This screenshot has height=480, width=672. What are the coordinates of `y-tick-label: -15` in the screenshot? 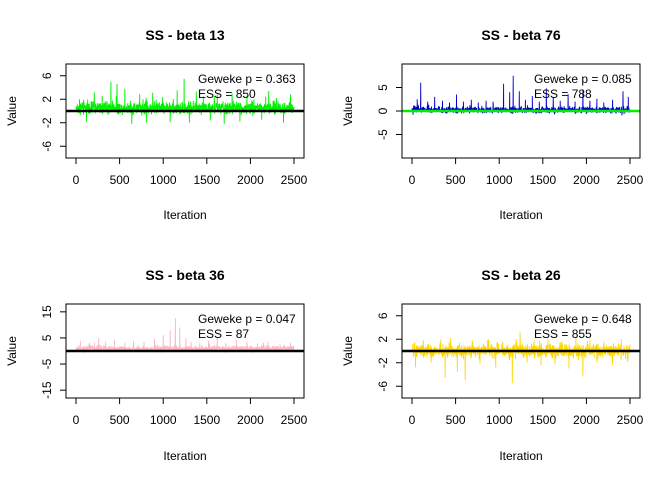 It's located at (47, 390).